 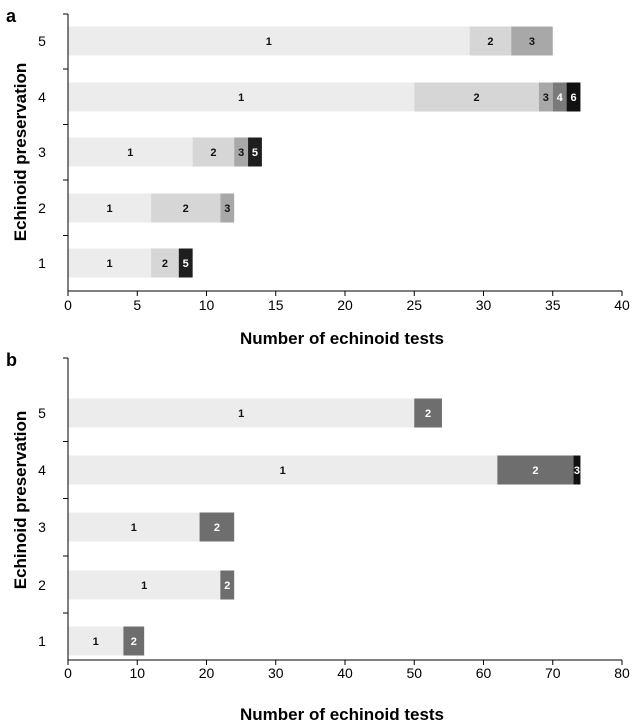 I want to click on bar-a-4-segment-6-label: 6, so click(x=573, y=98).